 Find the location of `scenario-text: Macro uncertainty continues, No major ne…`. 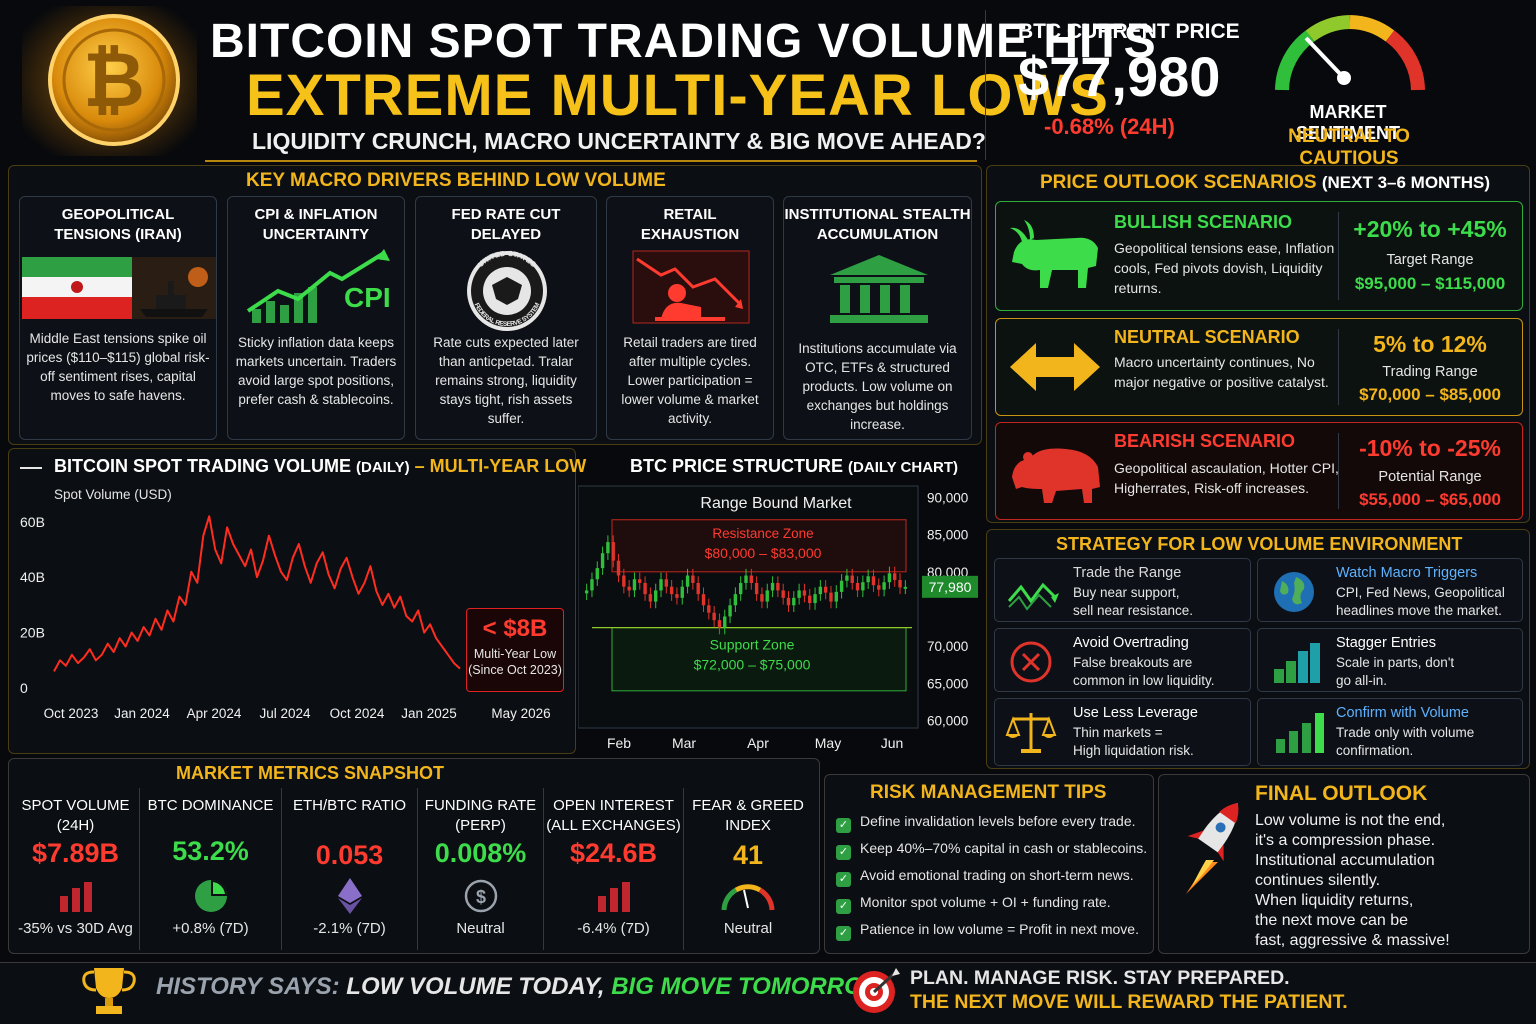

scenario-text: Macro uncertainty continues, No major ne… is located at coordinates (1221, 372).